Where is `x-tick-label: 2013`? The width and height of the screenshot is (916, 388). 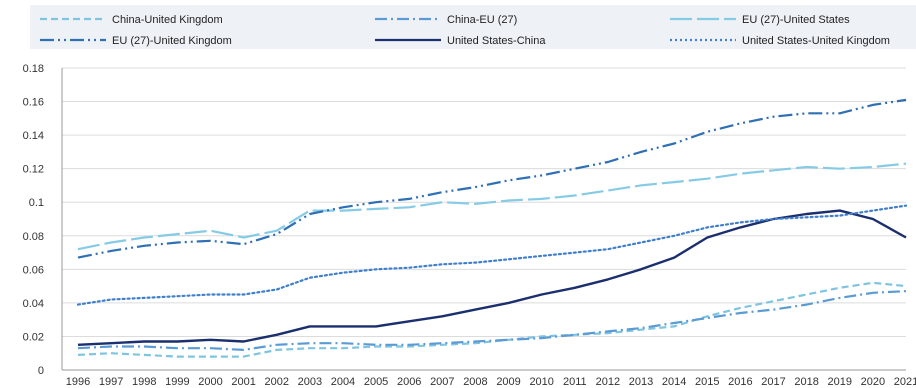
x-tick-label: 2013 is located at coordinates (641, 382).